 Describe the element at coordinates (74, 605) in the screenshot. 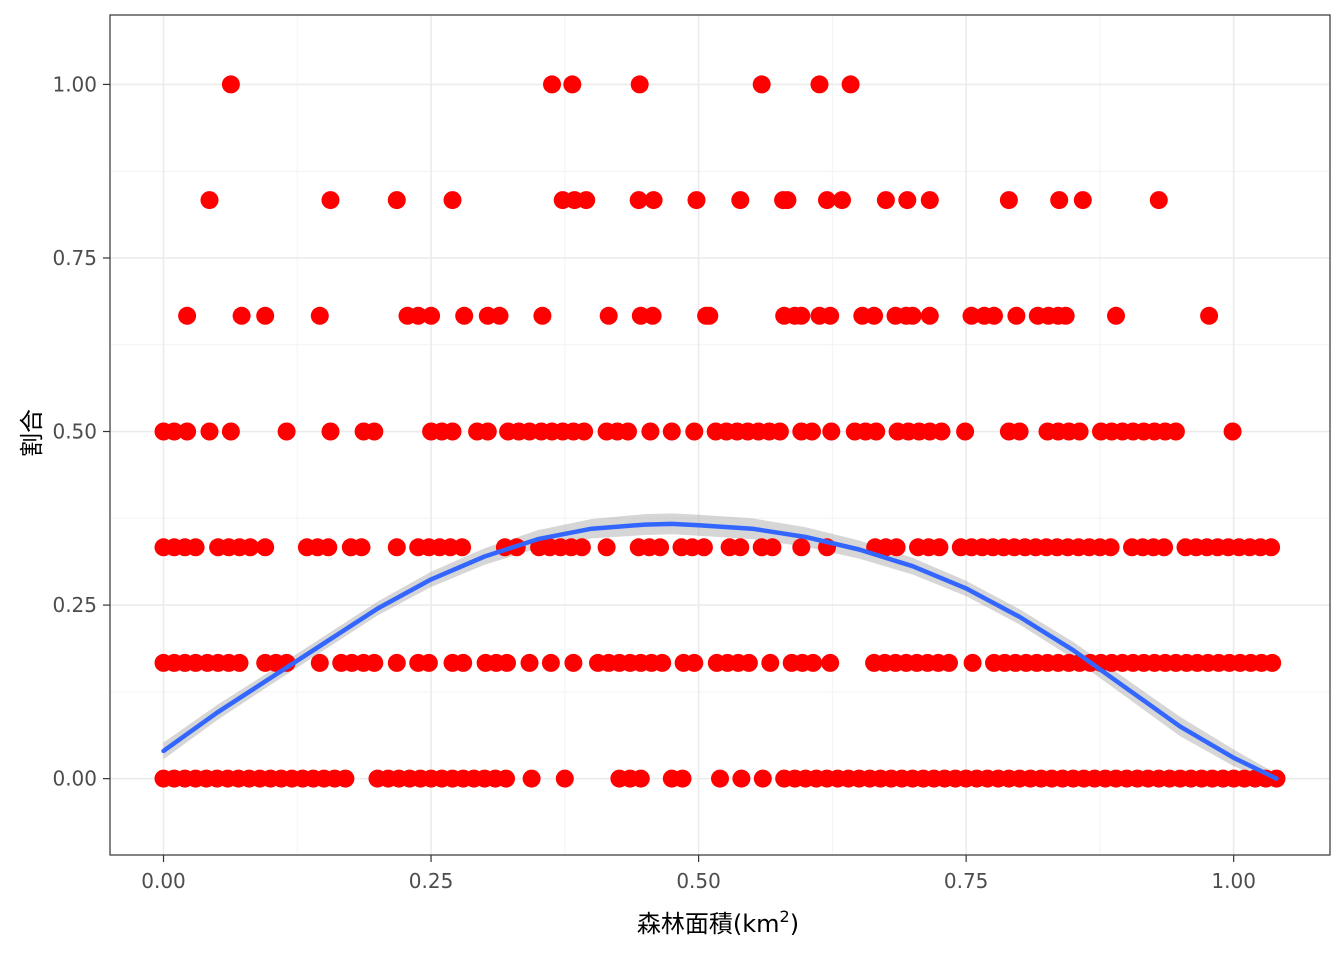

I see `y-tick-label: 0.25` at that location.